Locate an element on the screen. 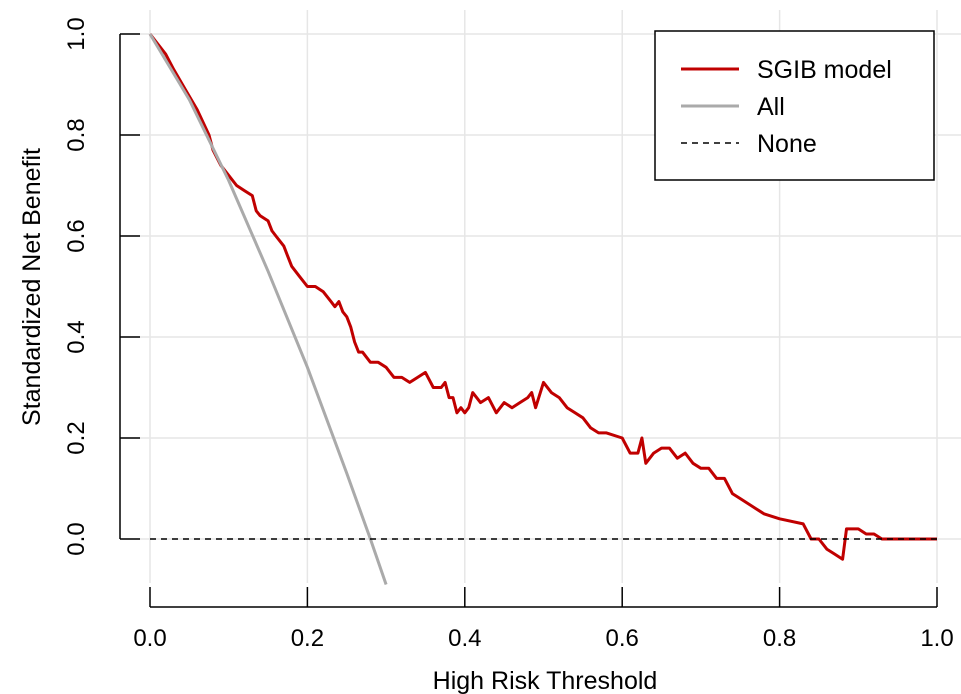 The image size is (961, 694). legend: SGIB model All None is located at coordinates (794, 105).